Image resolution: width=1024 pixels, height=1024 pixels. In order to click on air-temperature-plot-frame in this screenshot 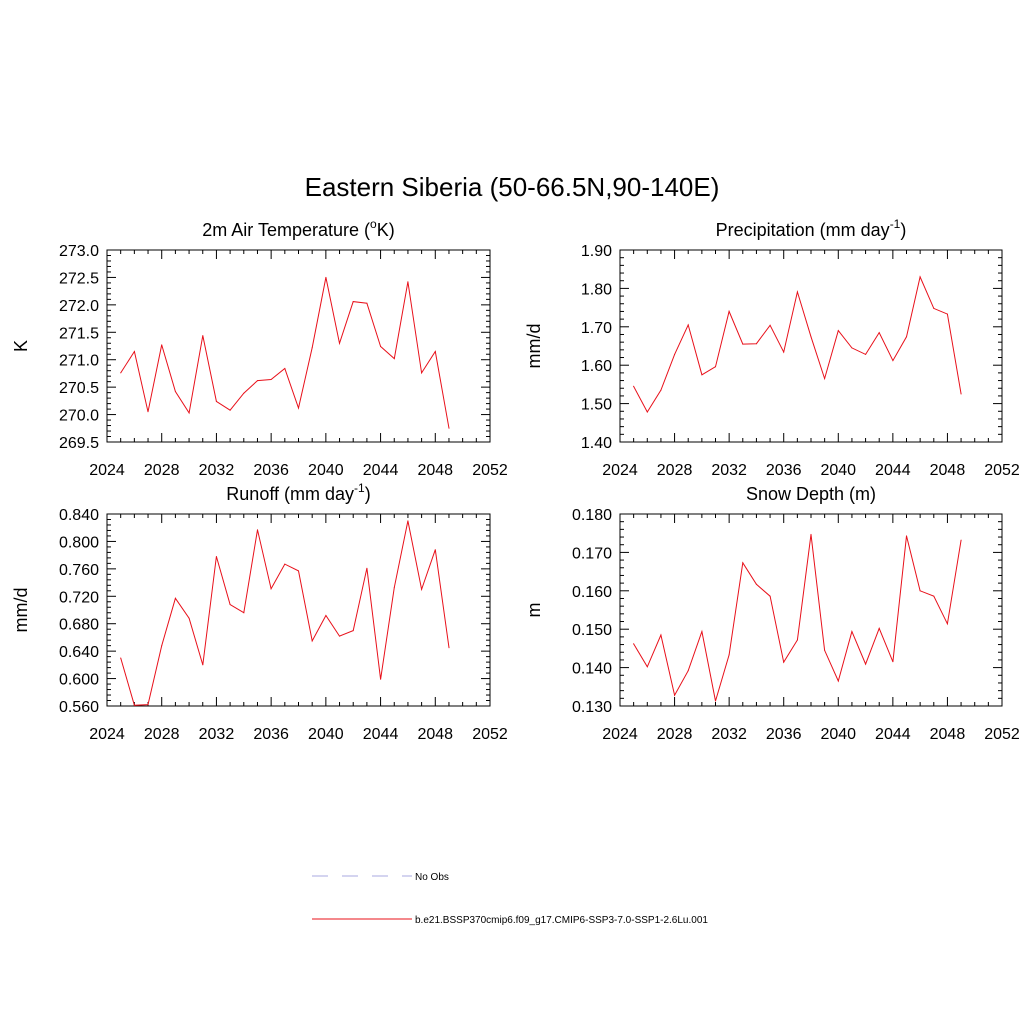, I will do `click(298, 346)`.